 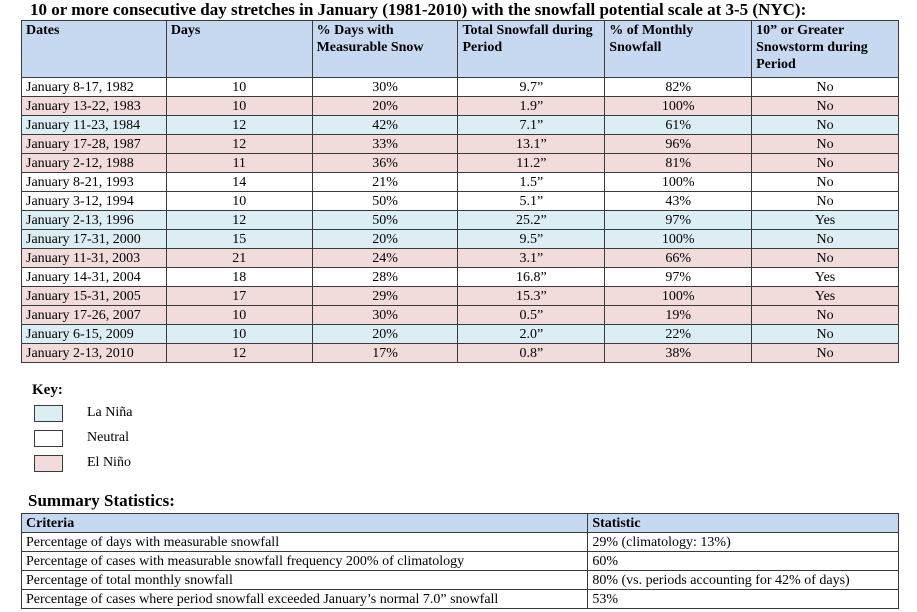 I want to click on table-cell: January 14-31, 2004, so click(x=94, y=277).